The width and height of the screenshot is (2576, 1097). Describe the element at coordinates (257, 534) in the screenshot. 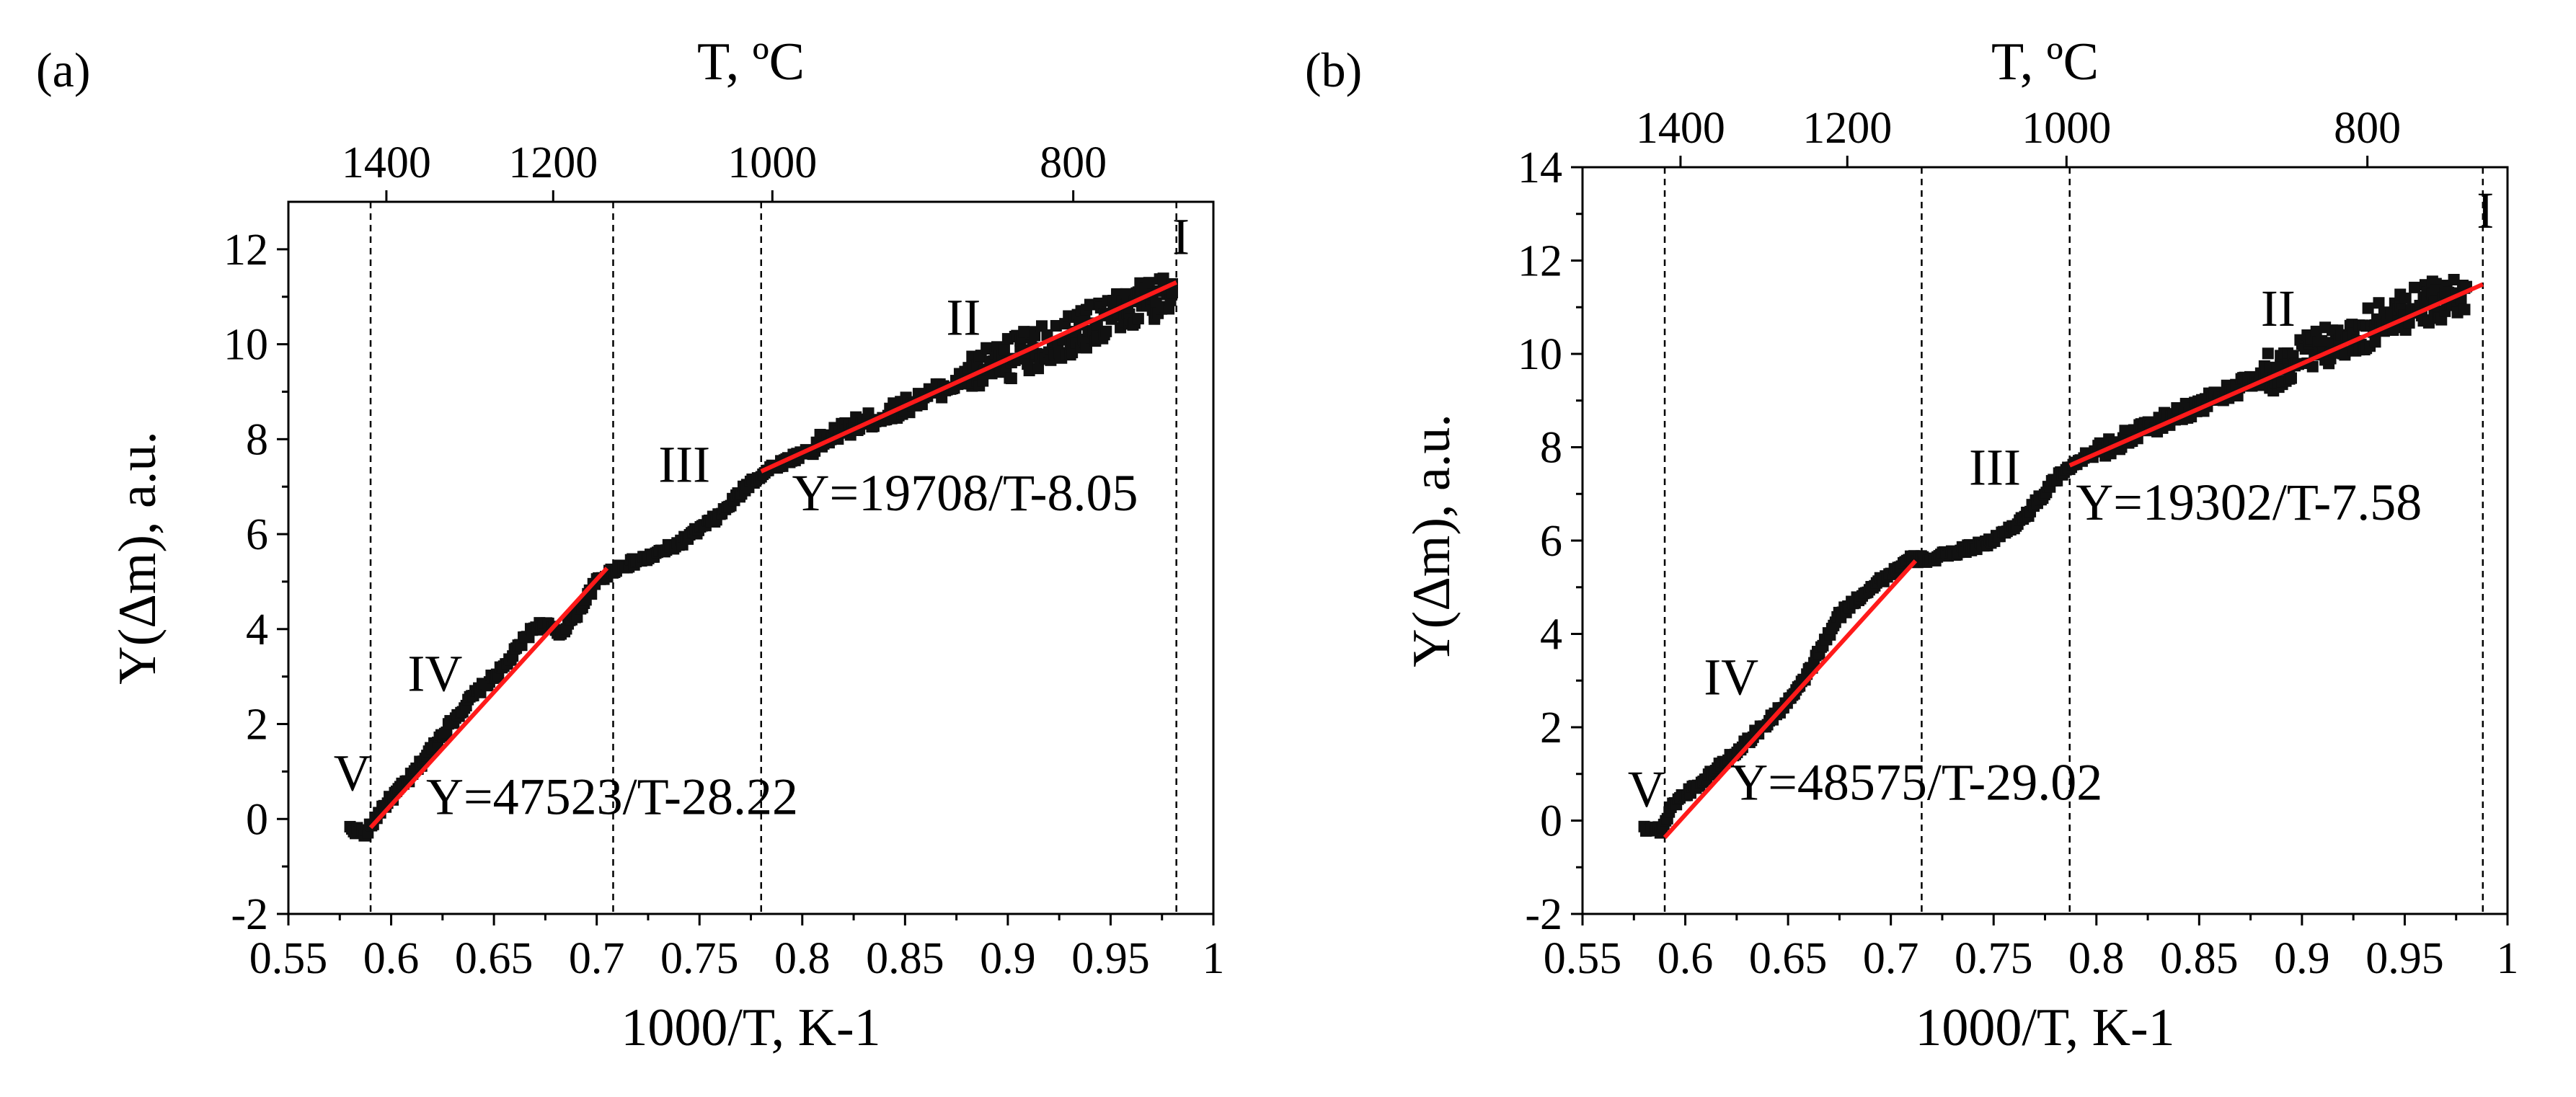

I see `y-tick-label: 6` at that location.